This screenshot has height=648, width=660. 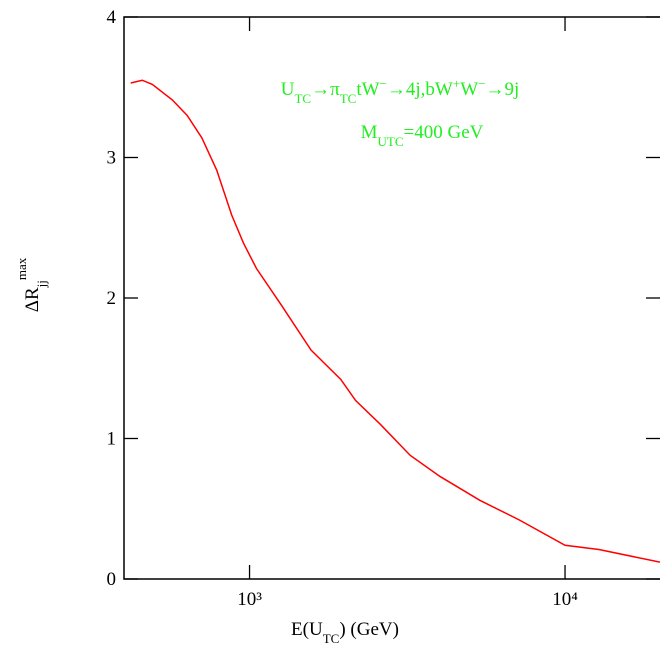 I want to click on label-part: +, so click(x=456, y=83).